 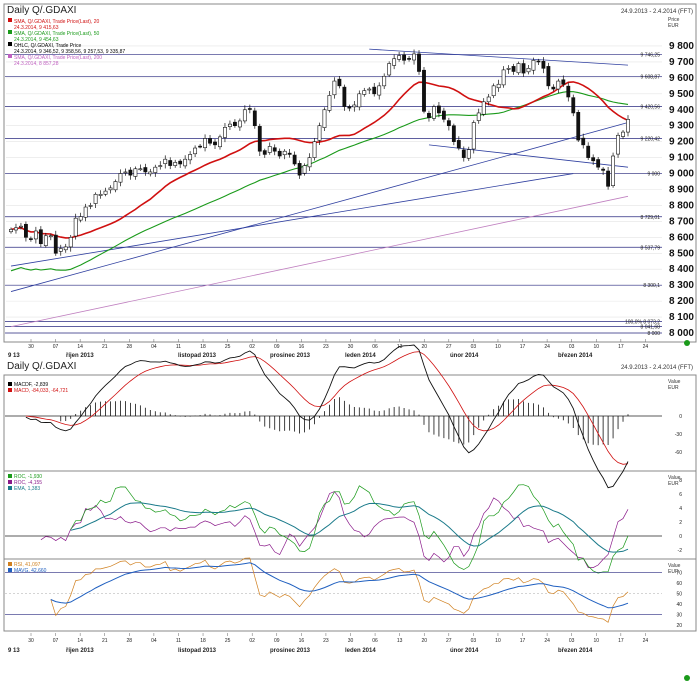 I want to click on price-tick-label: 9 400, so click(x=681, y=110).